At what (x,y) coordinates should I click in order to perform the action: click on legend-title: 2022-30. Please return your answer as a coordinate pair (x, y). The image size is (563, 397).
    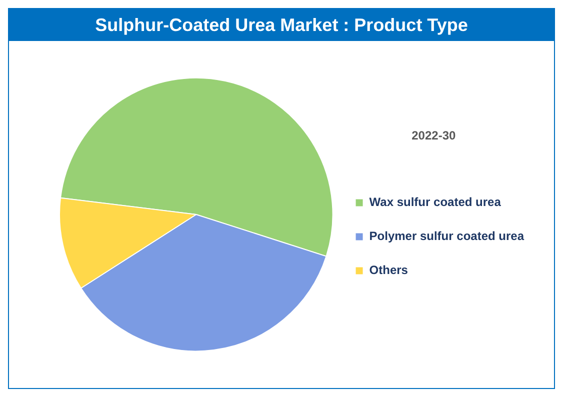
    Looking at the image, I should click on (434, 135).